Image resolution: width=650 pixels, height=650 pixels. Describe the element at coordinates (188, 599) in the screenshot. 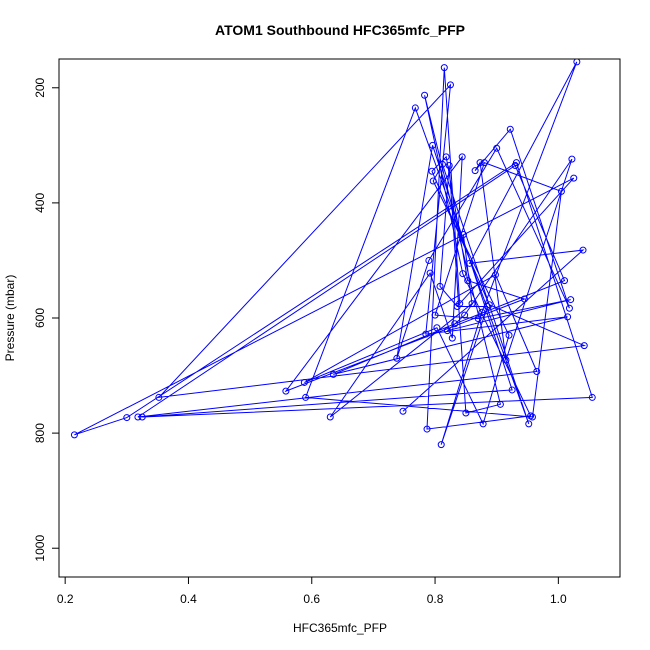

I see `x-tick-label: 0.4` at that location.